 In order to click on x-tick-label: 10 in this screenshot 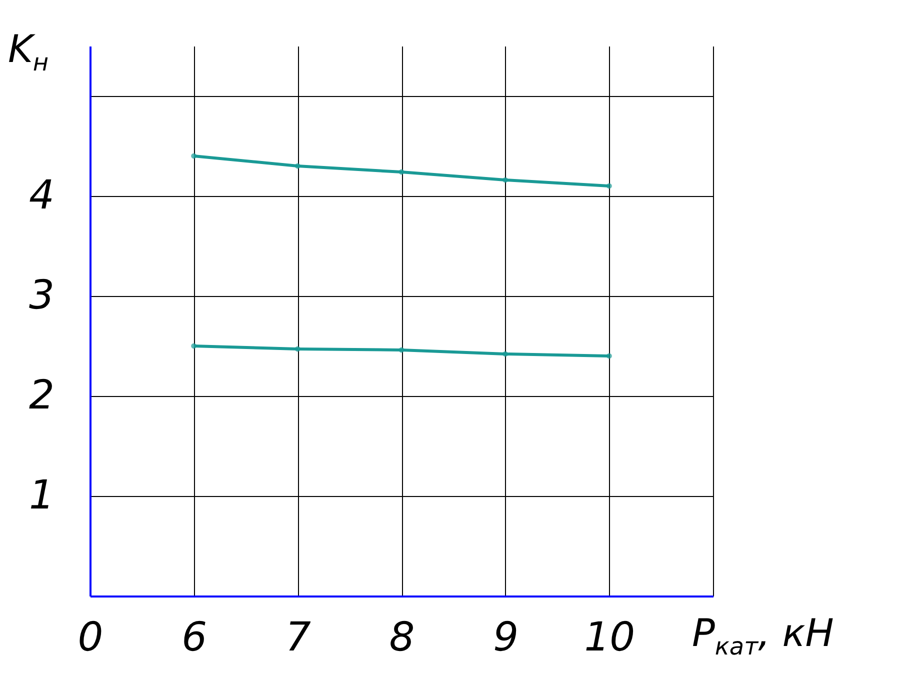, I will do `click(610, 637)`.